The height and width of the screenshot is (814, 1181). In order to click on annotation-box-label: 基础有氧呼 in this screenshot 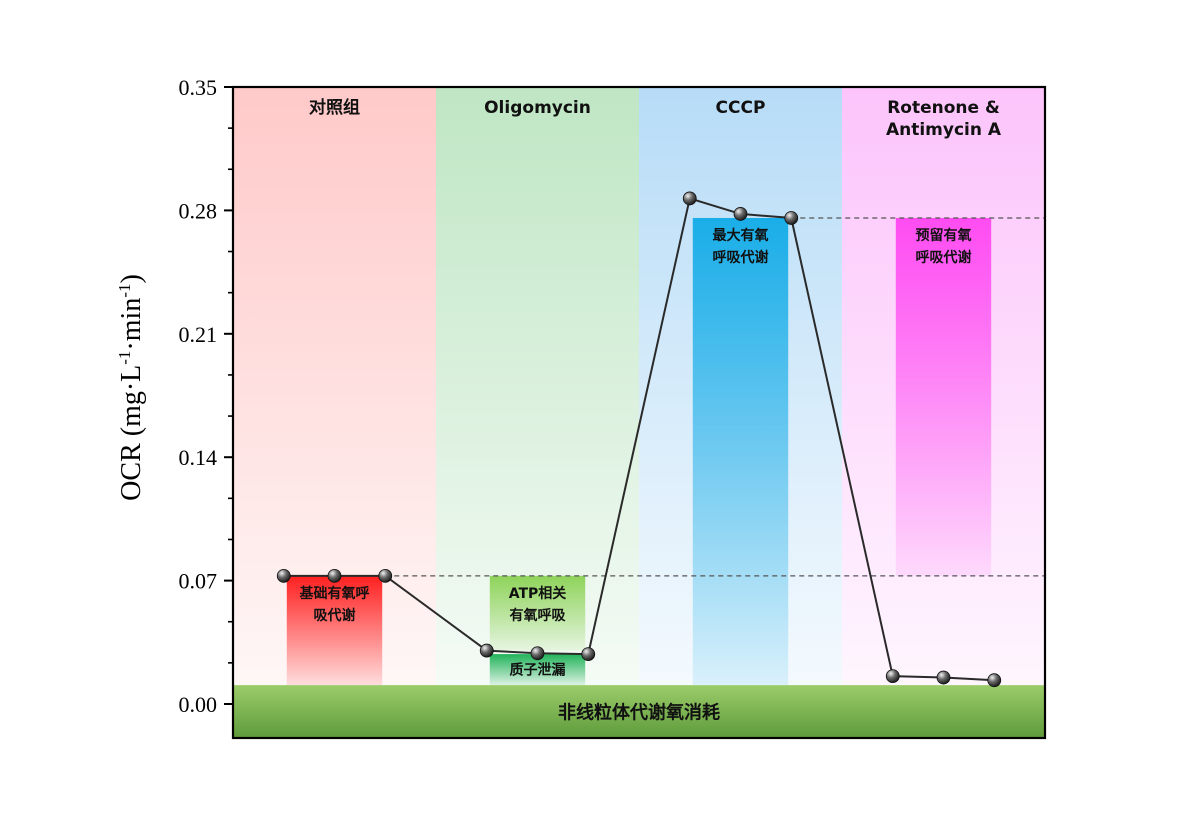, I will do `click(335, 593)`.